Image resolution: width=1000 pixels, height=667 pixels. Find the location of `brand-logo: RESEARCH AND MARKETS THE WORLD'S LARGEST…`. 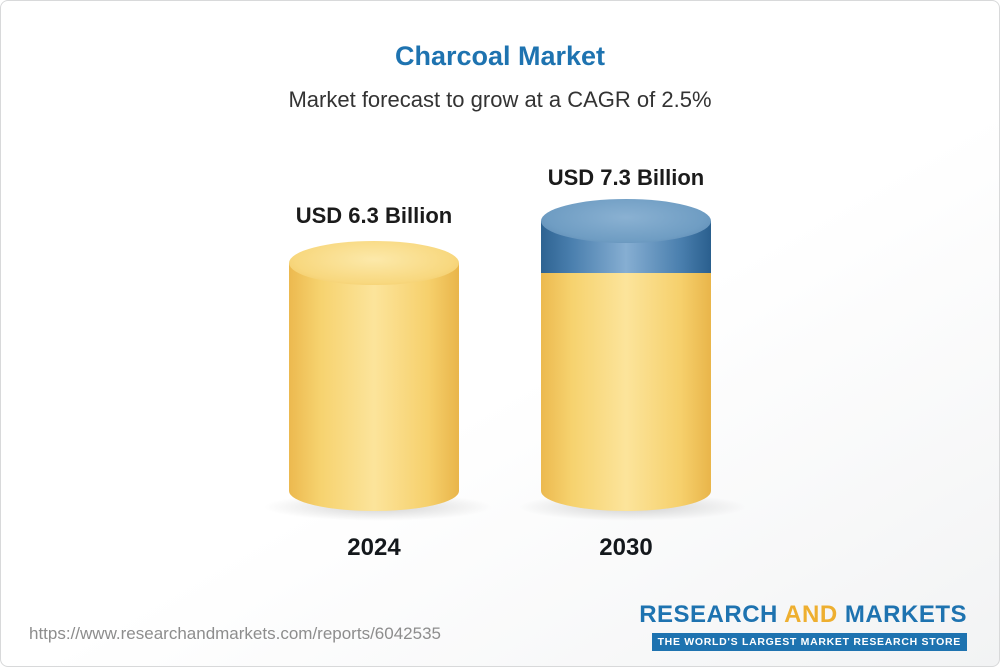

brand-logo: RESEARCH AND MARKETS THE WORLD'S LARGEST… is located at coordinates (803, 626).